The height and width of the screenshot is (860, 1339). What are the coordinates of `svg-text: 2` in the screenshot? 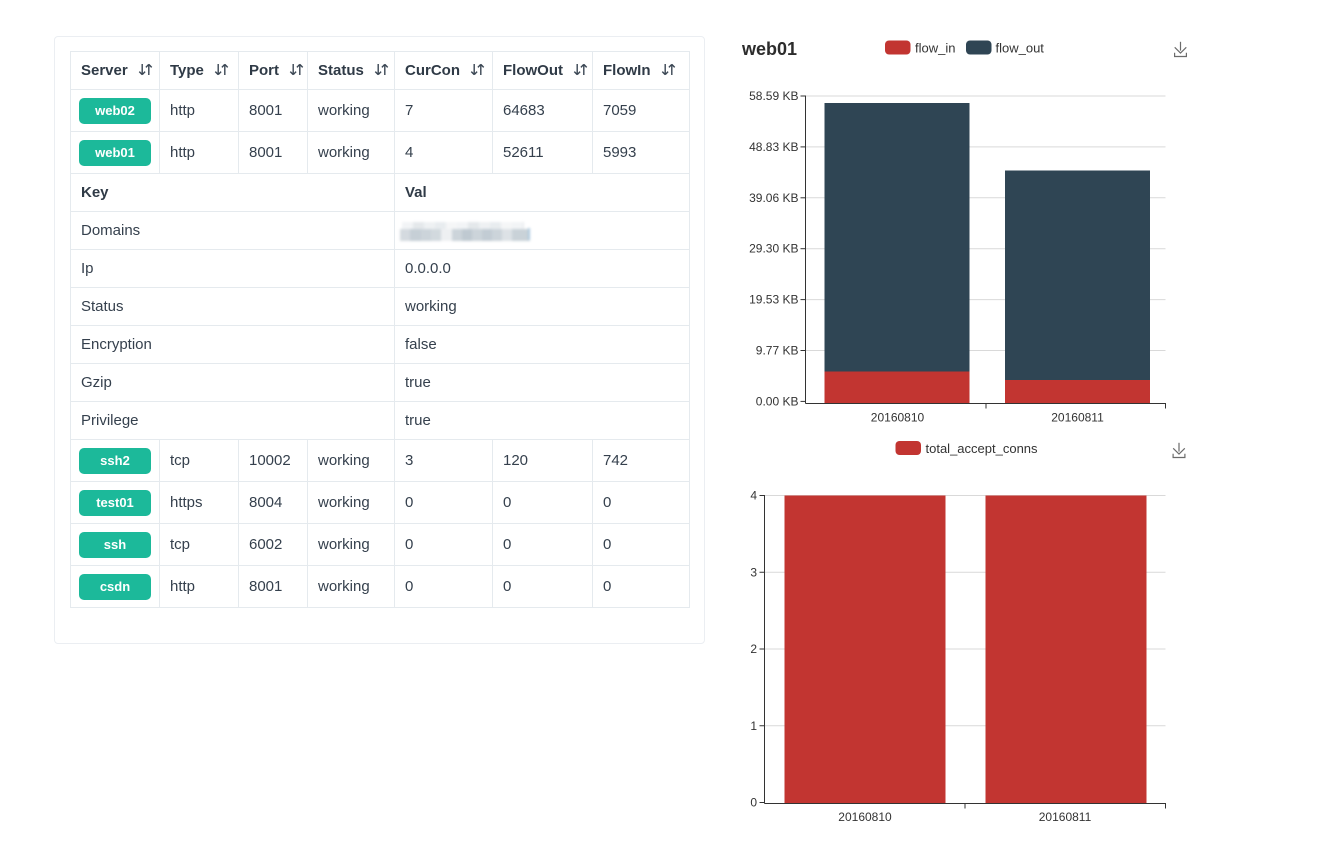 It's located at (753, 649).